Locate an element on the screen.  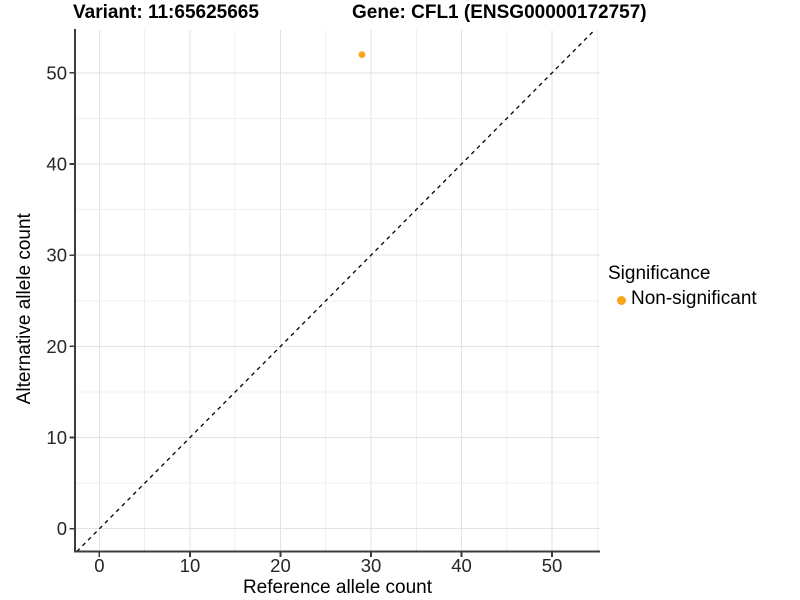
legend-entry-non-significant: Non-significant is located at coordinates (681, 299).